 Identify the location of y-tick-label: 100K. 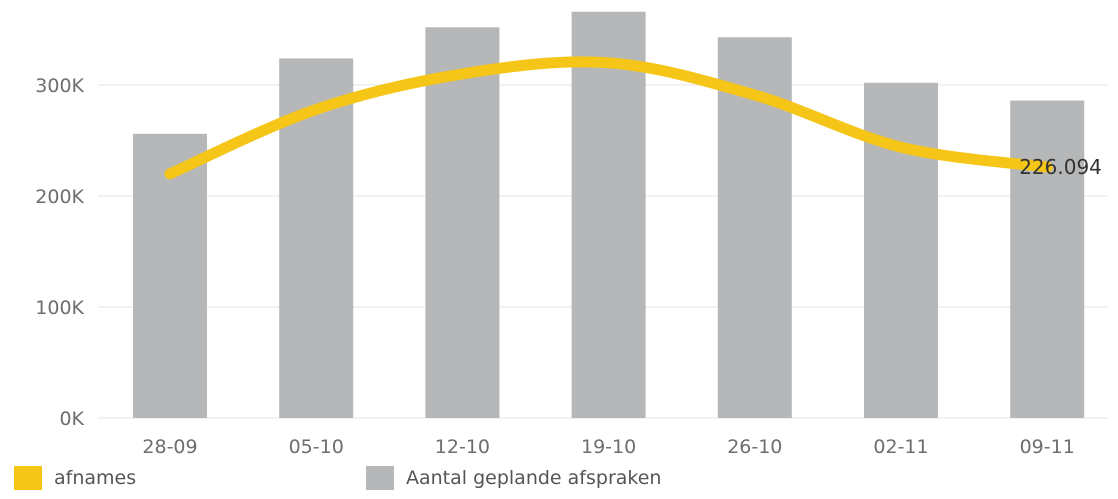
(59, 308).